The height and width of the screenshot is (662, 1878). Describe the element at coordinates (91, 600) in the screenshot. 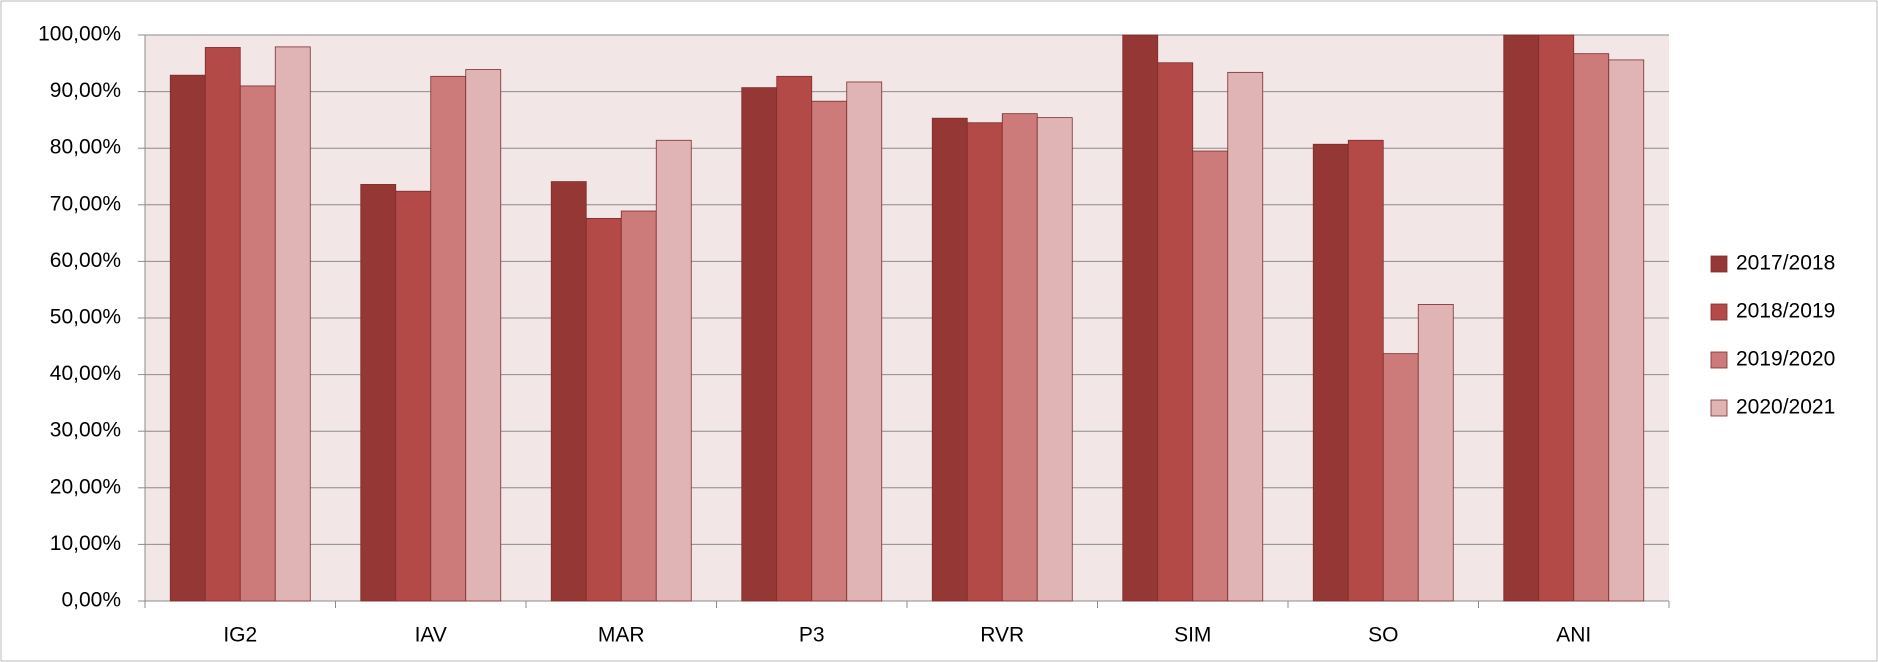

I see `y-tick-label: 0,00%` at that location.